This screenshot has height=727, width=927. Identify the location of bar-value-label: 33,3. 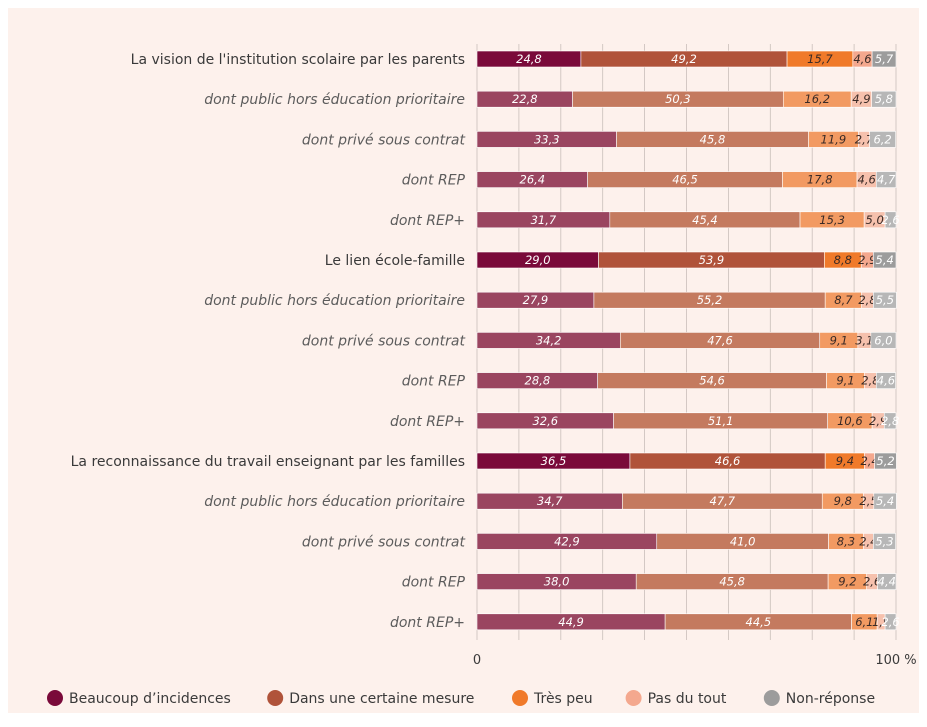
(547, 139).